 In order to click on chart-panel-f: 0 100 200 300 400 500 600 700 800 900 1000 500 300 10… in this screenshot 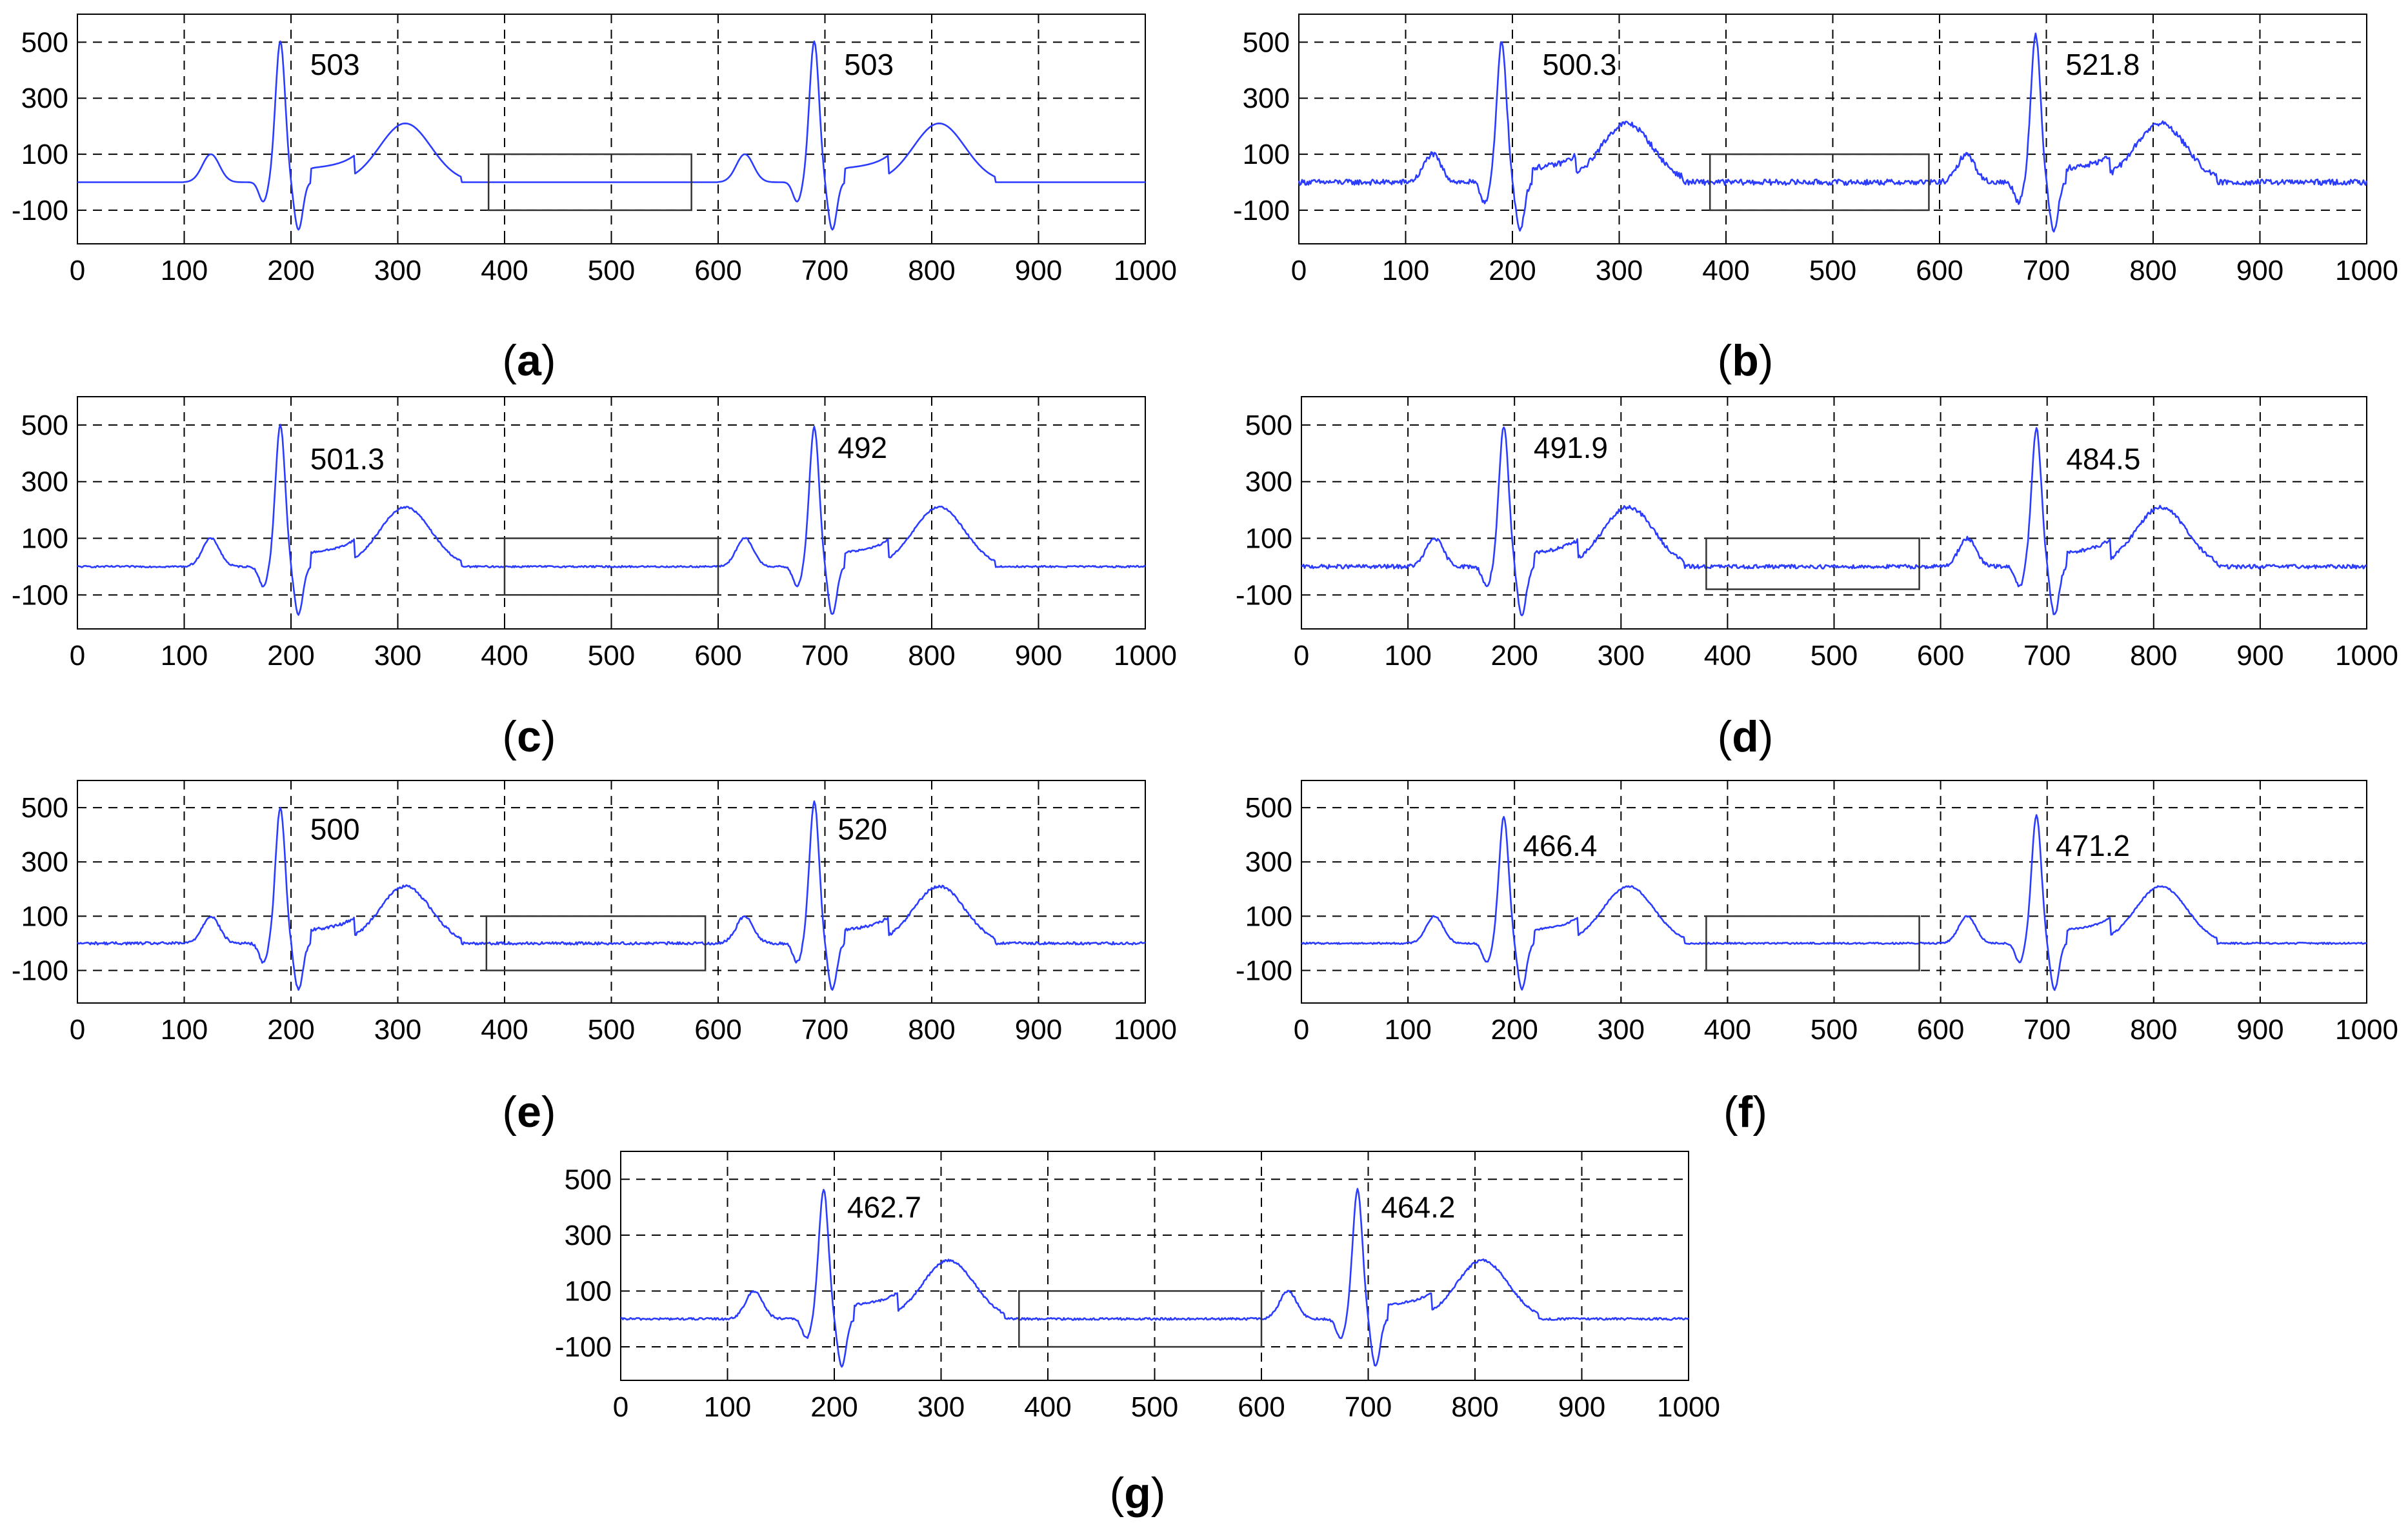, I will do `click(1817, 958)`.